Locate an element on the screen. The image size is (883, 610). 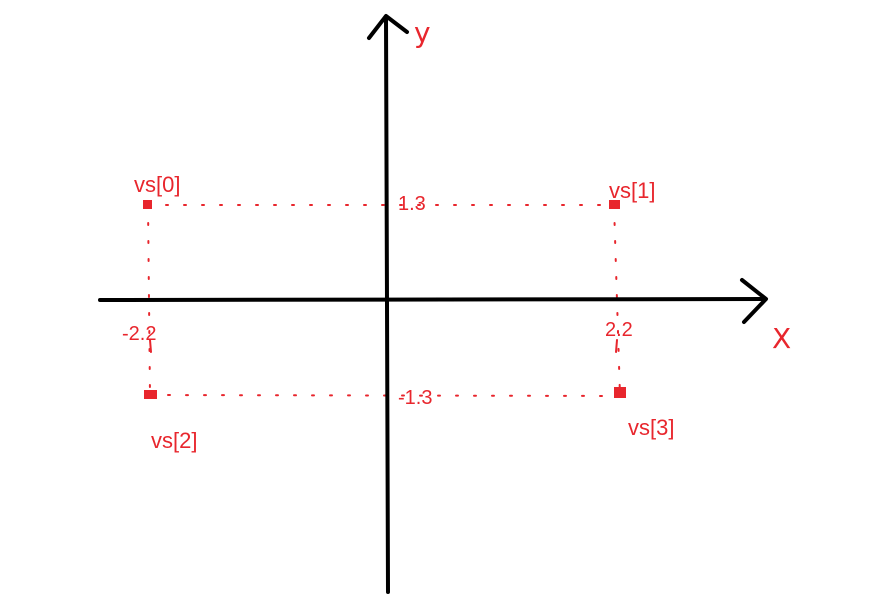
y-axis-label: y is located at coordinates (422, 32).